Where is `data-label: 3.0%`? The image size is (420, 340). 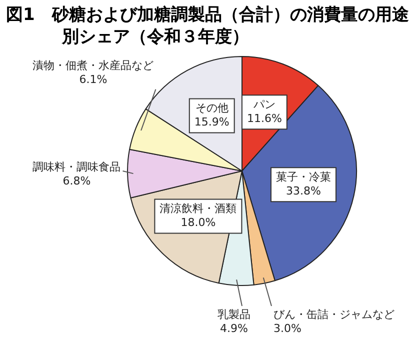
data-label: 3.0% is located at coordinates (287, 328).